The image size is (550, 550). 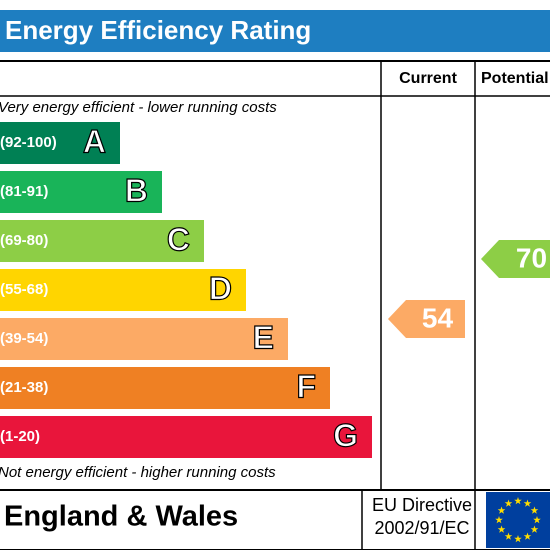 What do you see at coordinates (421, 528) in the screenshot?
I see `directive: 2002/91/EC` at bounding box center [421, 528].